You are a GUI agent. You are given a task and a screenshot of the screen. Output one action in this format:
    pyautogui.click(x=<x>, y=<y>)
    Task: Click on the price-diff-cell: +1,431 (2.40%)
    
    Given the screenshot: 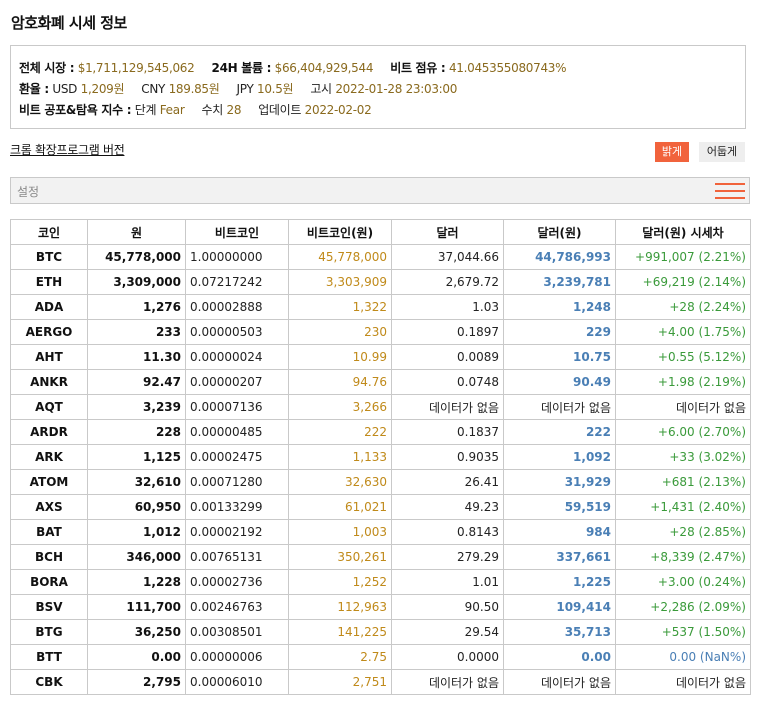 What is the action you would take?
    pyautogui.click(x=683, y=507)
    